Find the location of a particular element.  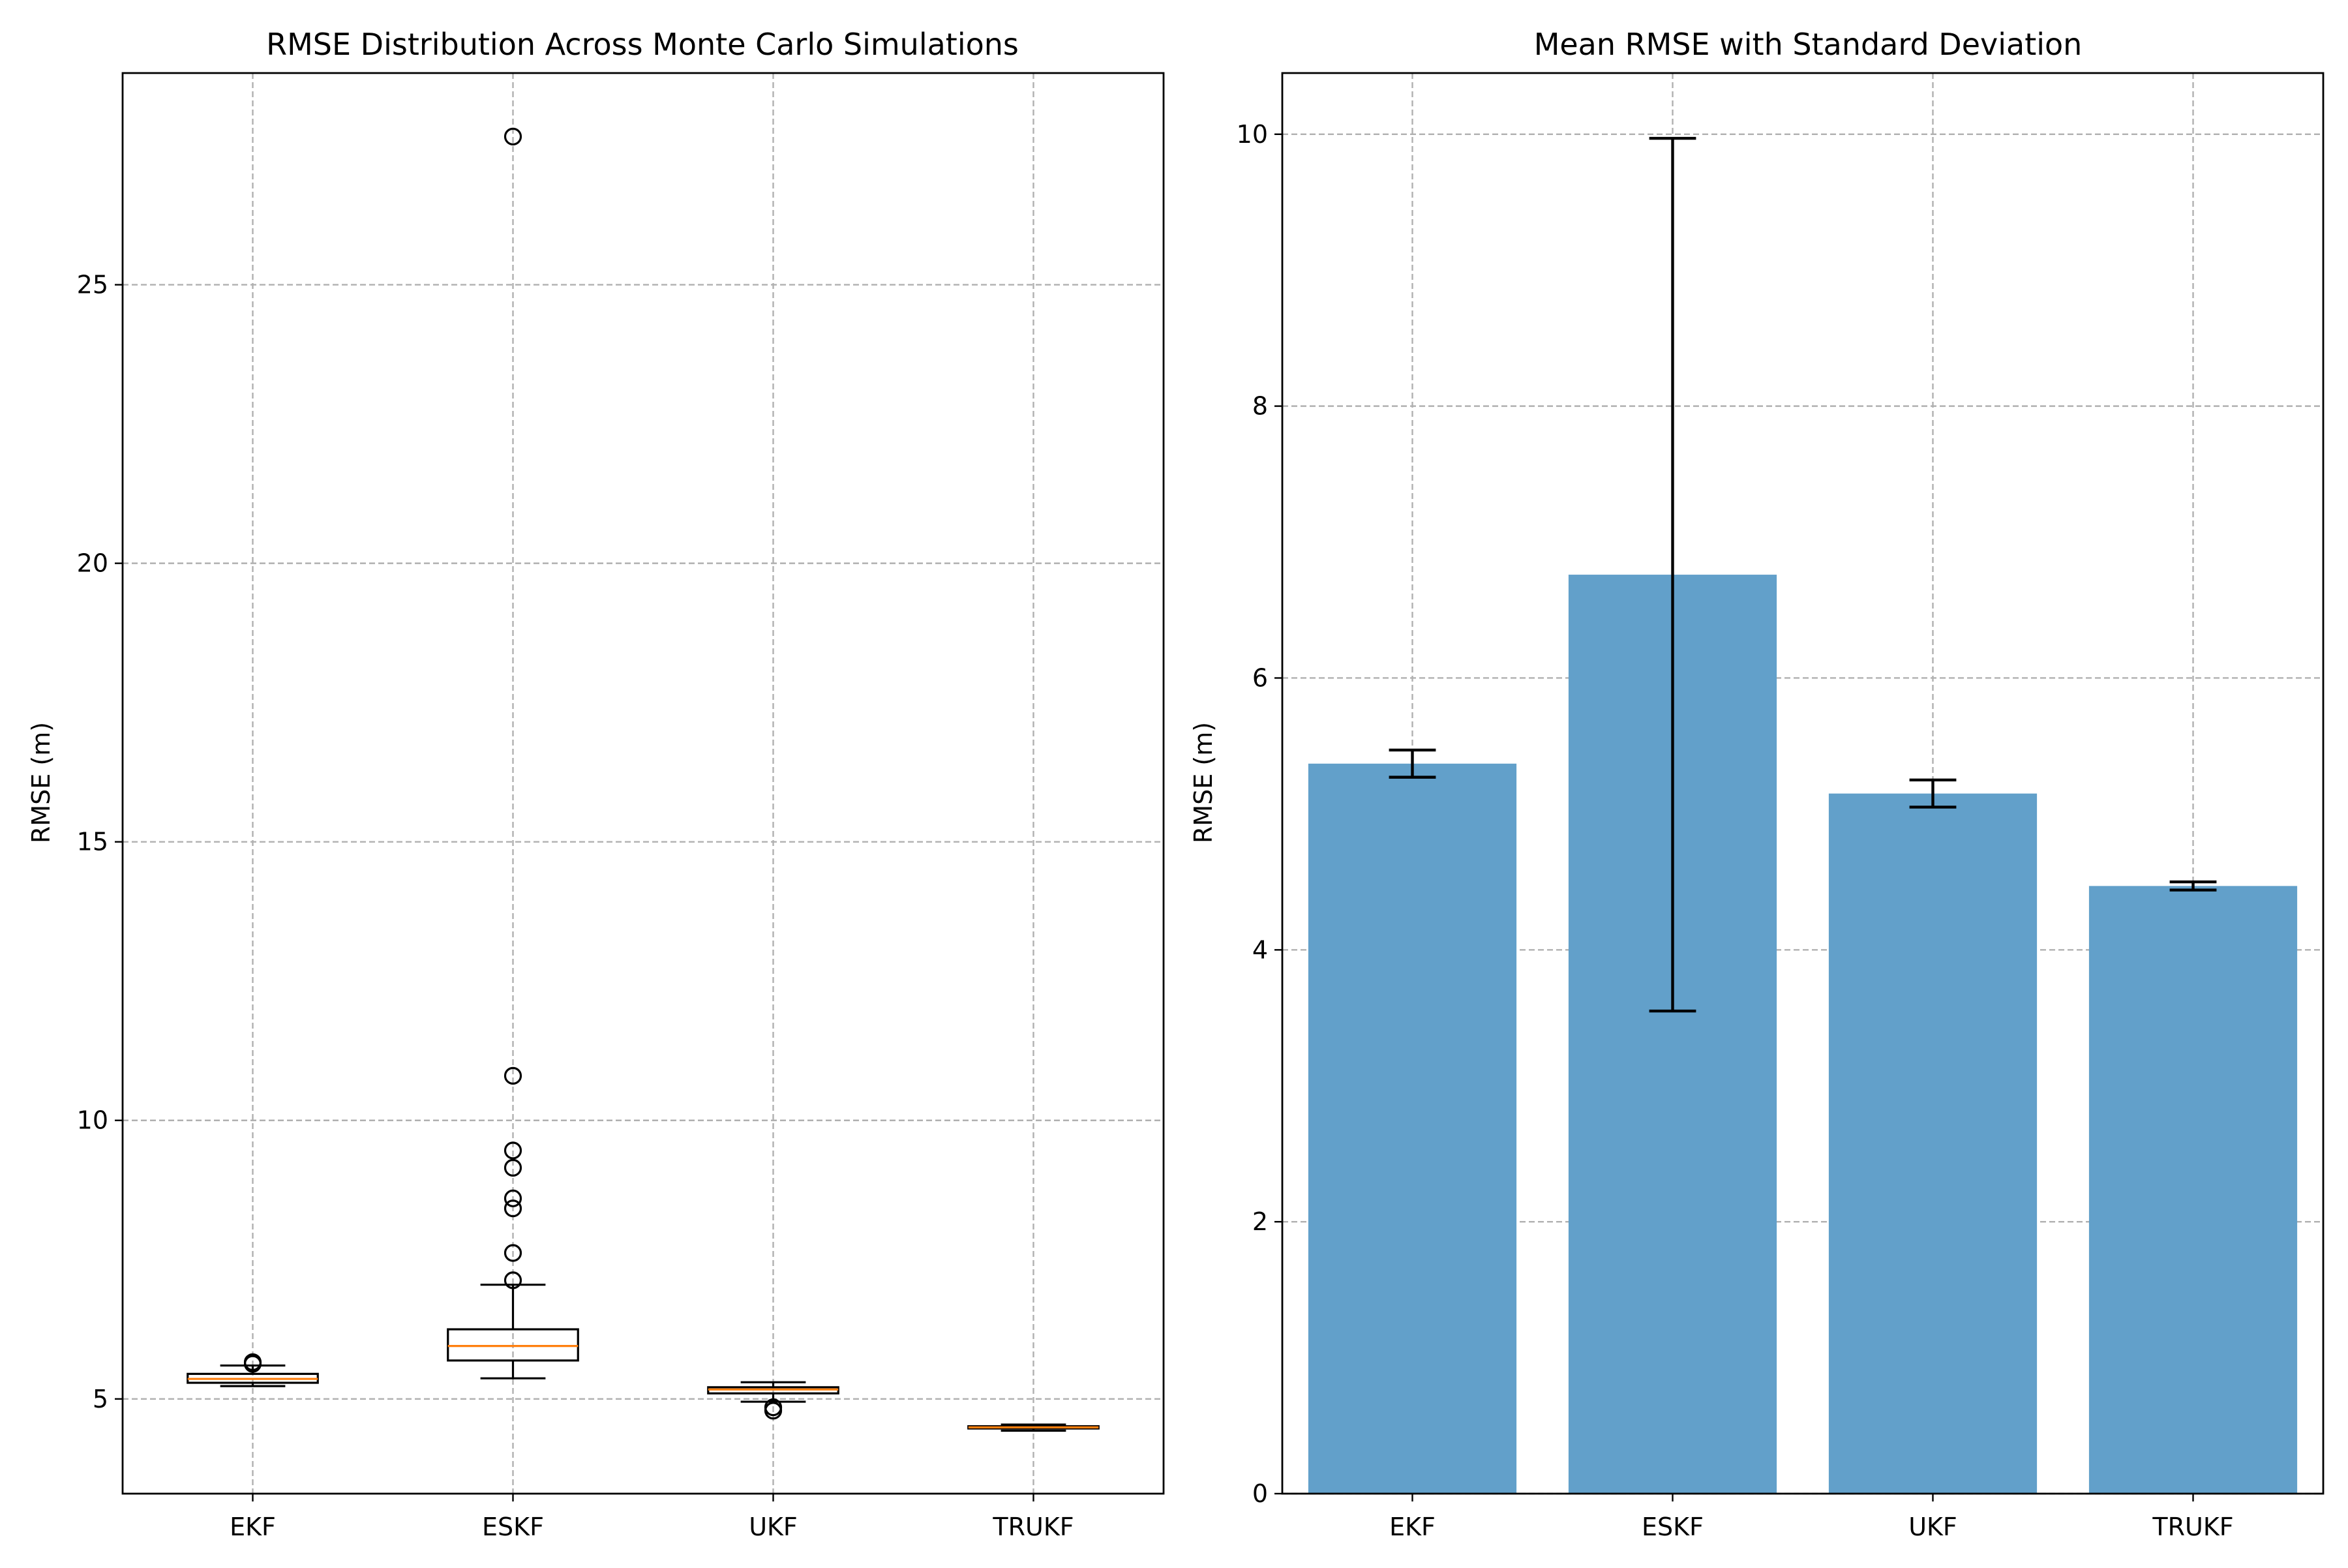

bar-ukf is located at coordinates (1933, 1136).